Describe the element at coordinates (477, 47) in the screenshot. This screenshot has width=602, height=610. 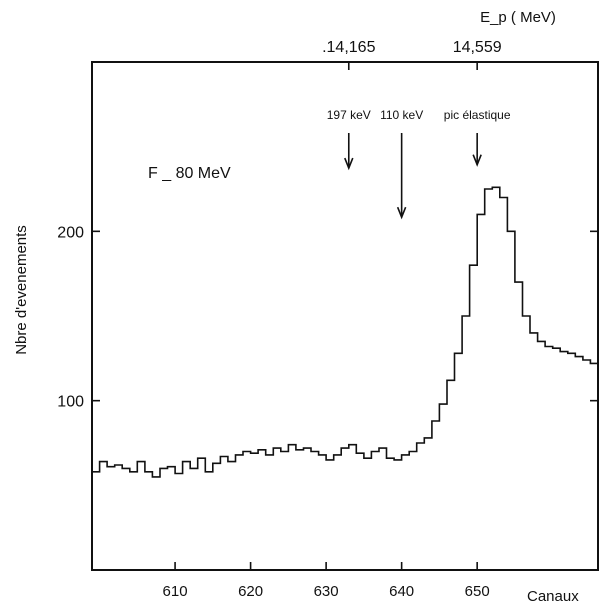
I see `top-tick-label: 14,559` at that location.